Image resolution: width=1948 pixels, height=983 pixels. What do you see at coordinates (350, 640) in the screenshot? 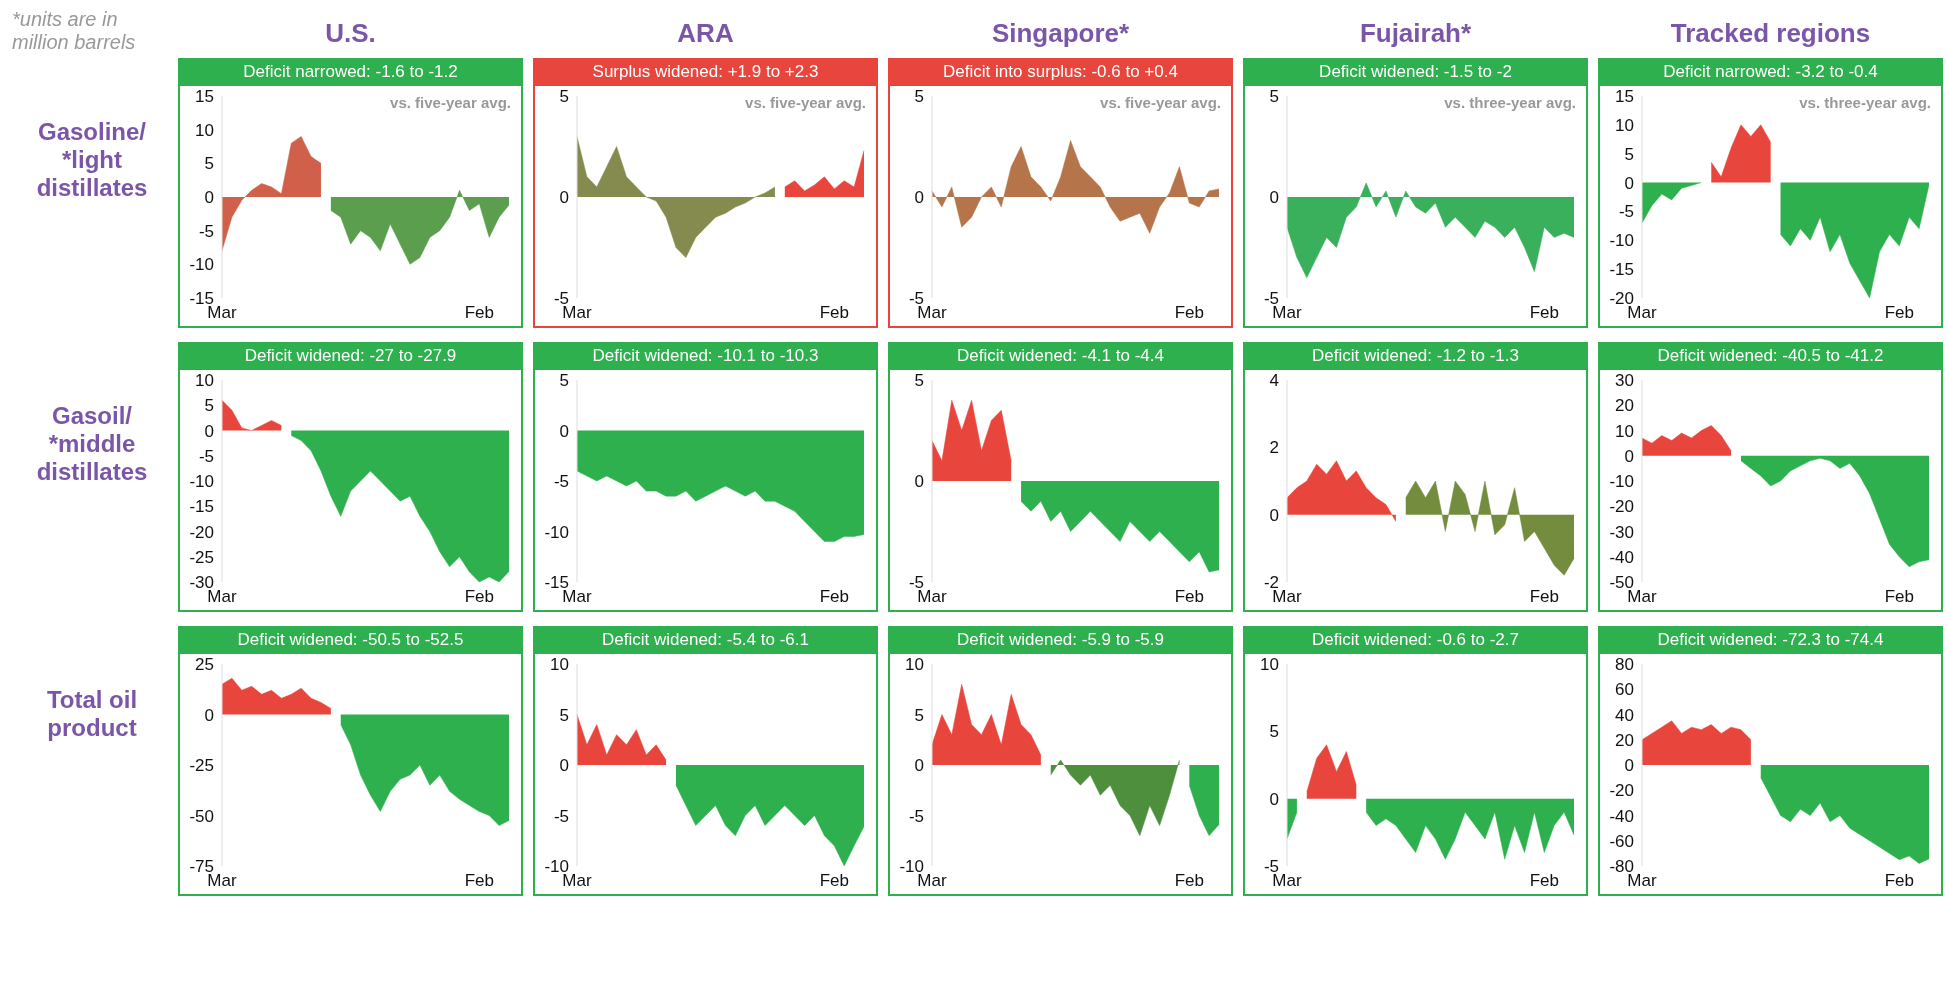
I see `chart-subtitle: Deficit widened: -50.5 to -52.5` at bounding box center [350, 640].